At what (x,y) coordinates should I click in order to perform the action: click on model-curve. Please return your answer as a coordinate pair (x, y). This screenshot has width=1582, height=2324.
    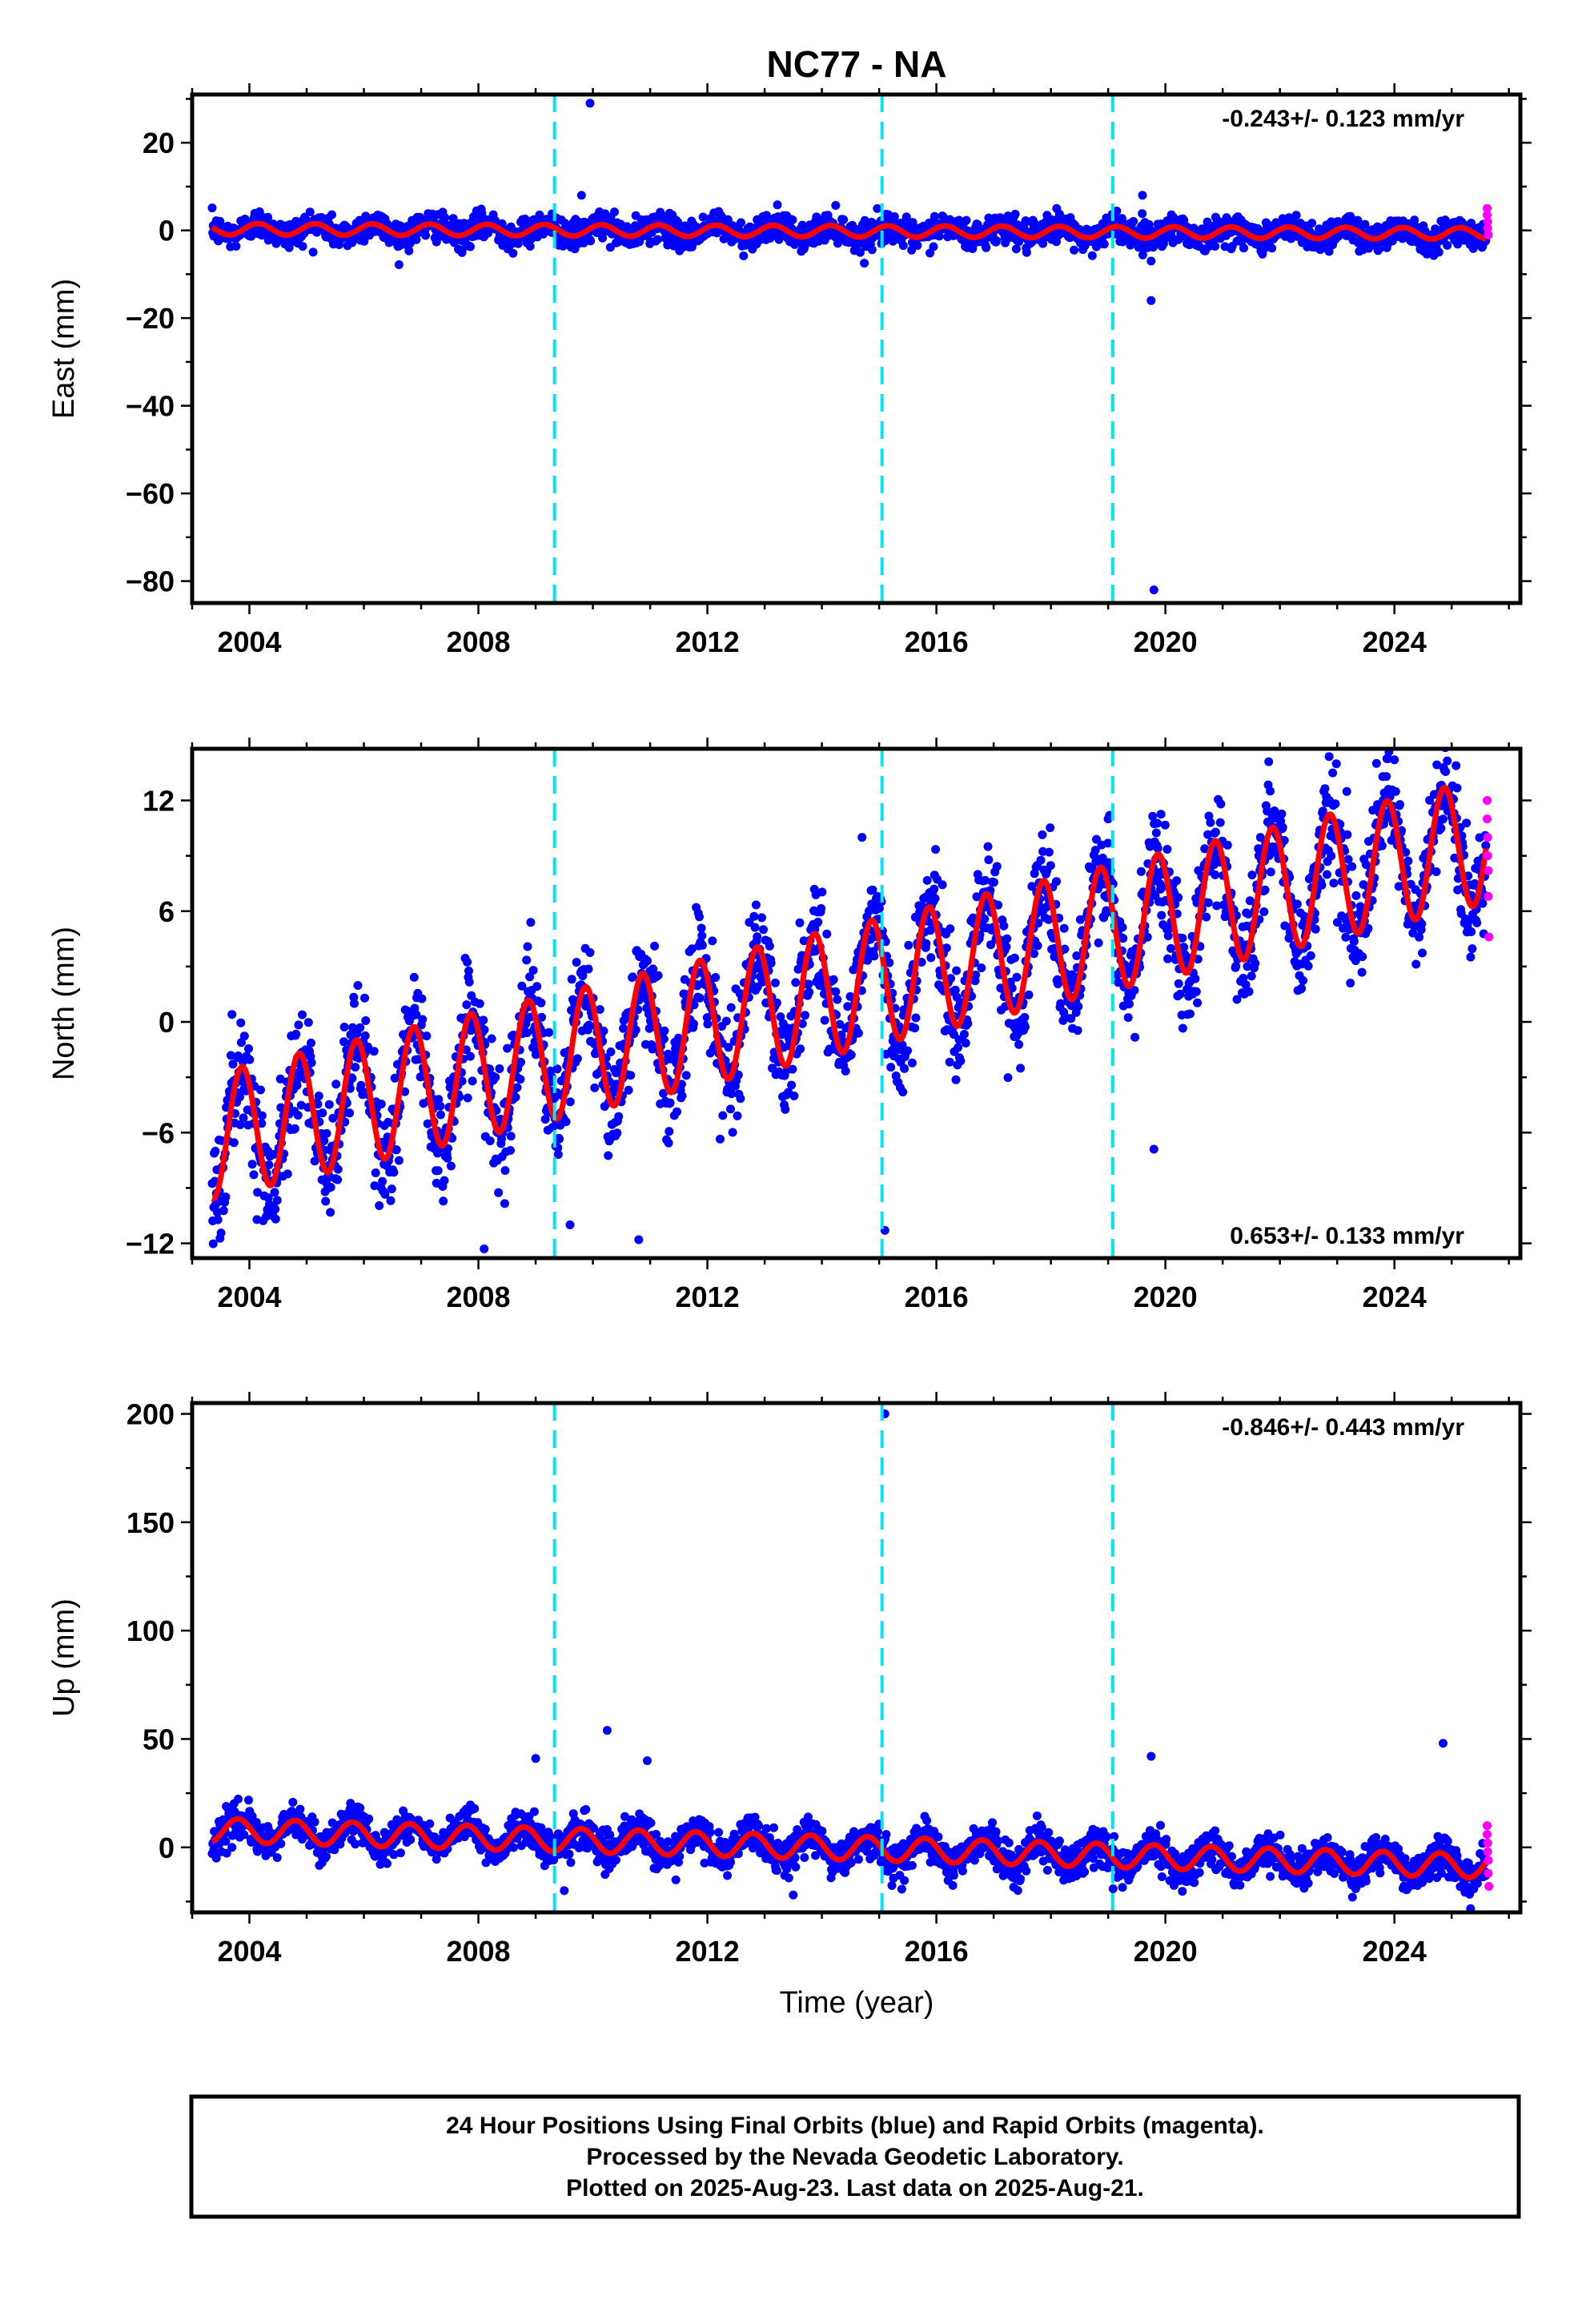
    Looking at the image, I should click on (849, 231).